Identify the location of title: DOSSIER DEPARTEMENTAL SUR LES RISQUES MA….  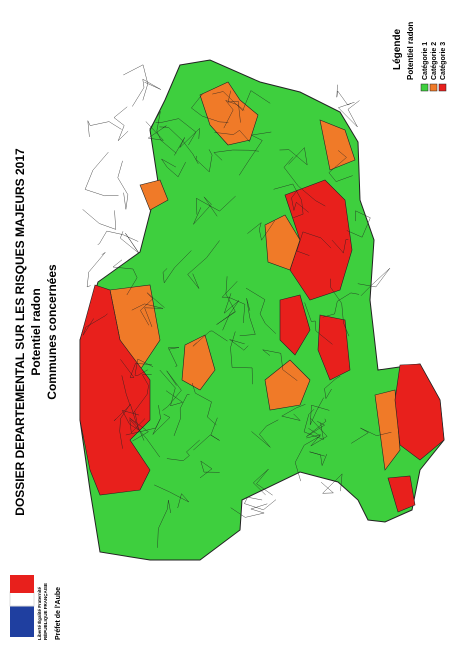
(20, 332).